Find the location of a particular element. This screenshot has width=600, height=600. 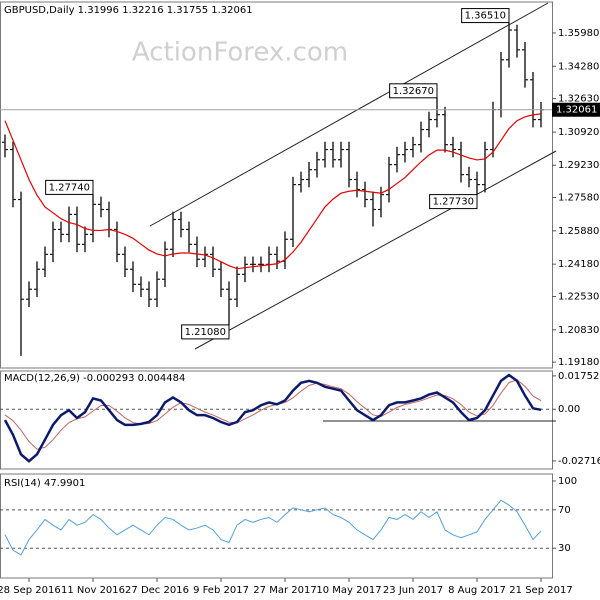

y-tick-label: 0.017521 is located at coordinates (579, 376).